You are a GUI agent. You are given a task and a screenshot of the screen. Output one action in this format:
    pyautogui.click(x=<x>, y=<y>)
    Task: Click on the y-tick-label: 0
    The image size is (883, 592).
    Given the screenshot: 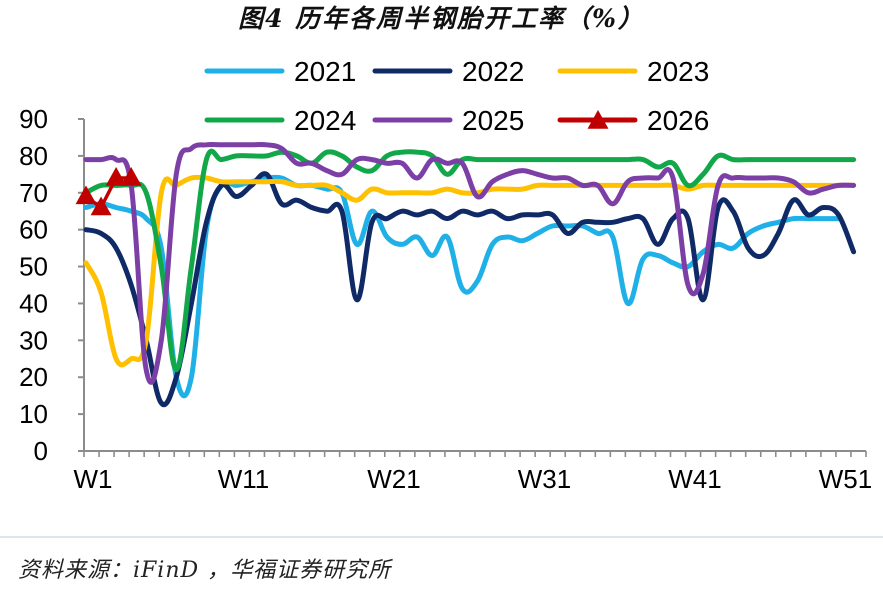 What is the action you would take?
    pyautogui.click(x=41, y=451)
    